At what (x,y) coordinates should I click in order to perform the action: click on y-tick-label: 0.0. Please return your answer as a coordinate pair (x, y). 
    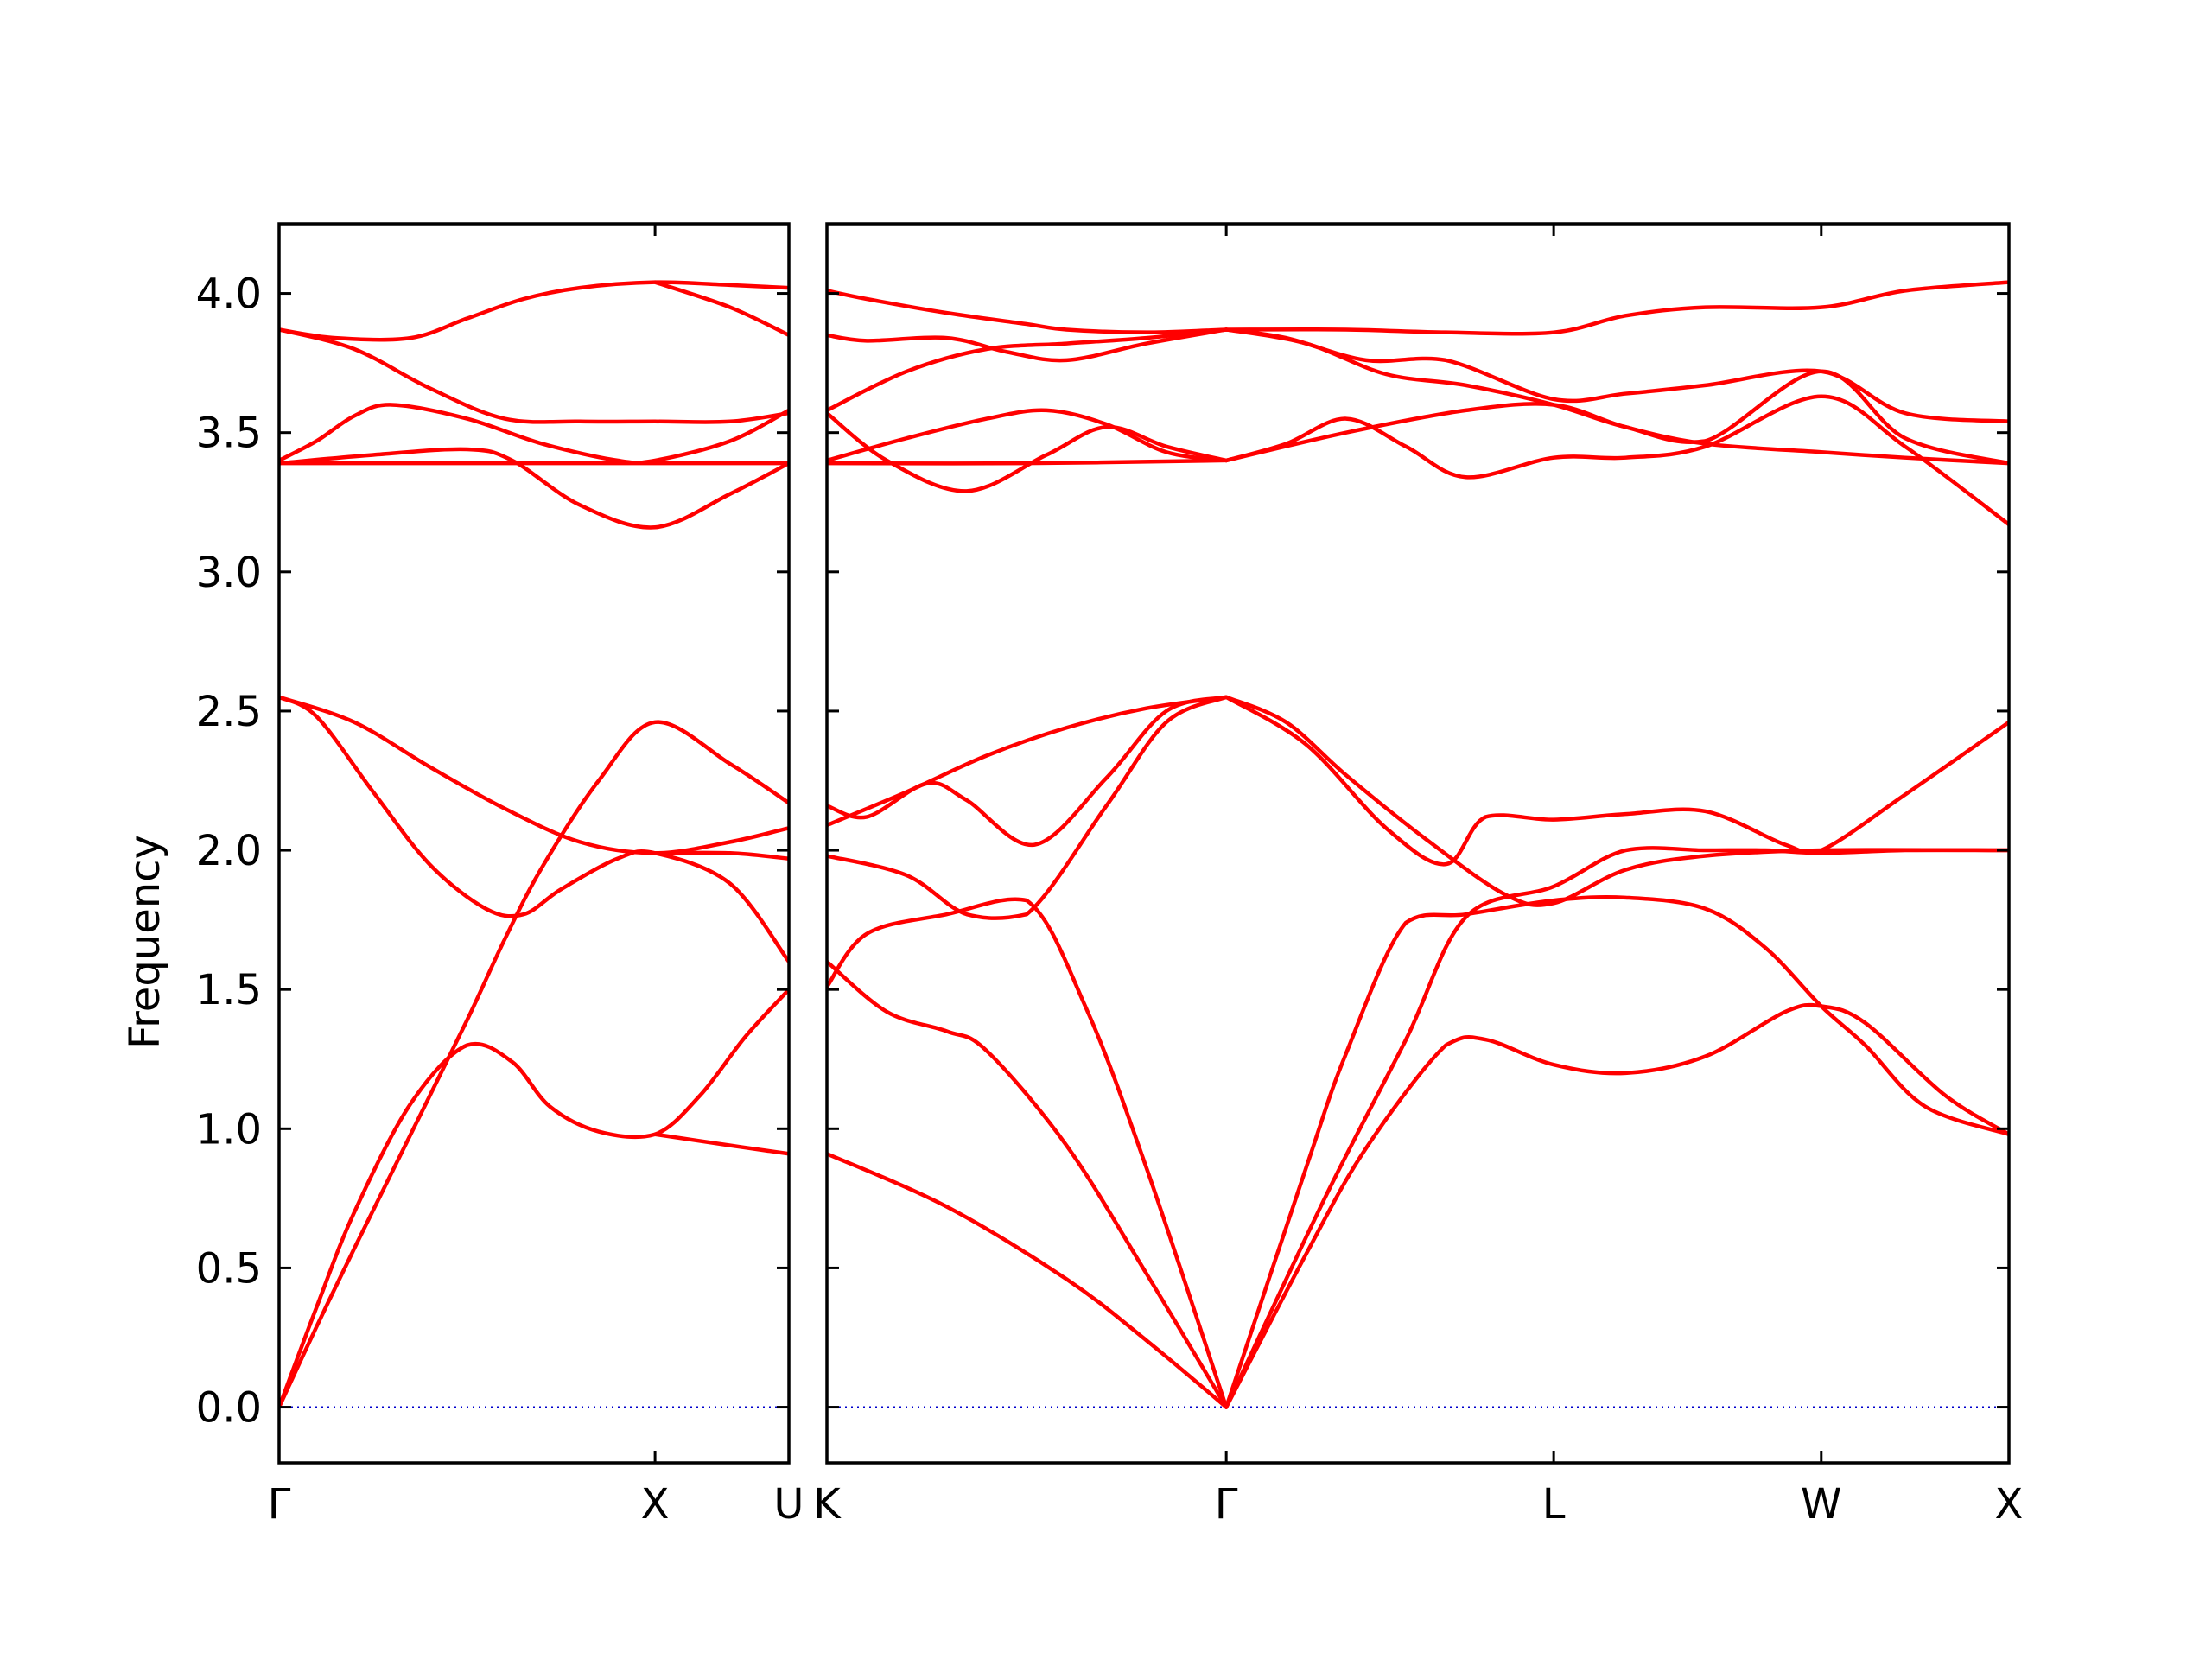
    Looking at the image, I should click on (229, 1408).